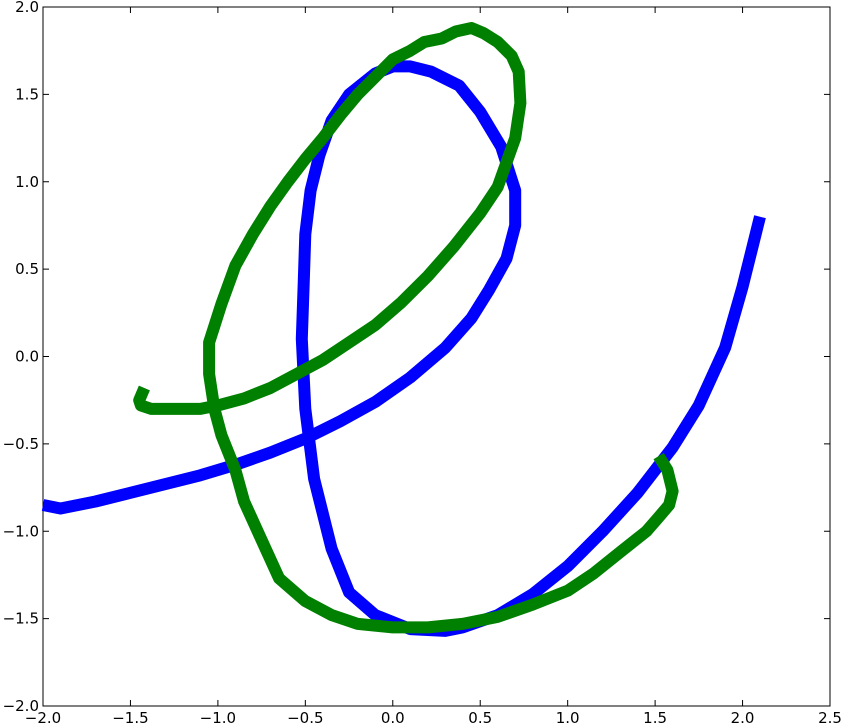 The height and width of the screenshot is (724, 841). Describe the element at coordinates (27, 94) in the screenshot. I see `y-tick-label: 1.5` at that location.